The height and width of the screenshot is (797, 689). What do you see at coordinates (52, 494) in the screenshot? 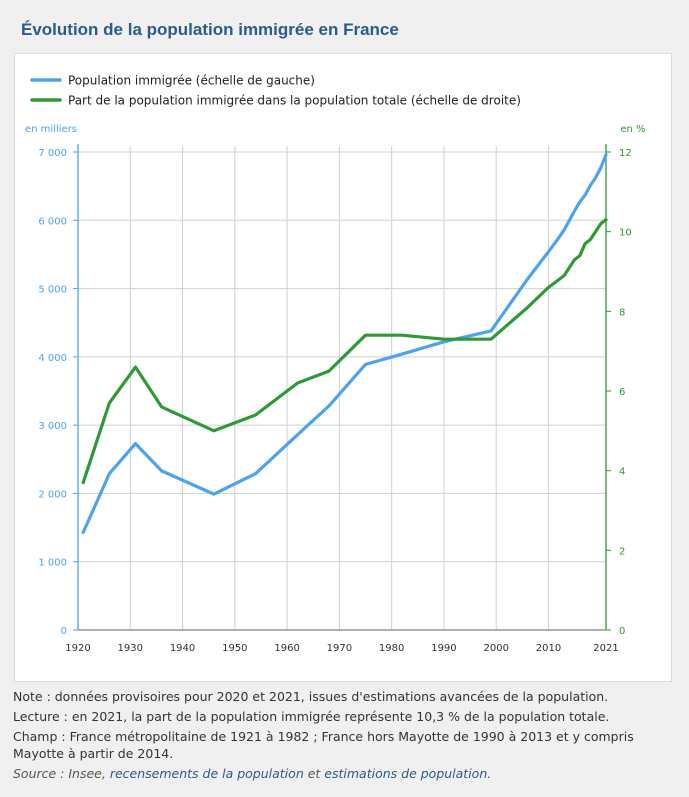
I see `y-left-tick-label: 2 000` at bounding box center [52, 494].